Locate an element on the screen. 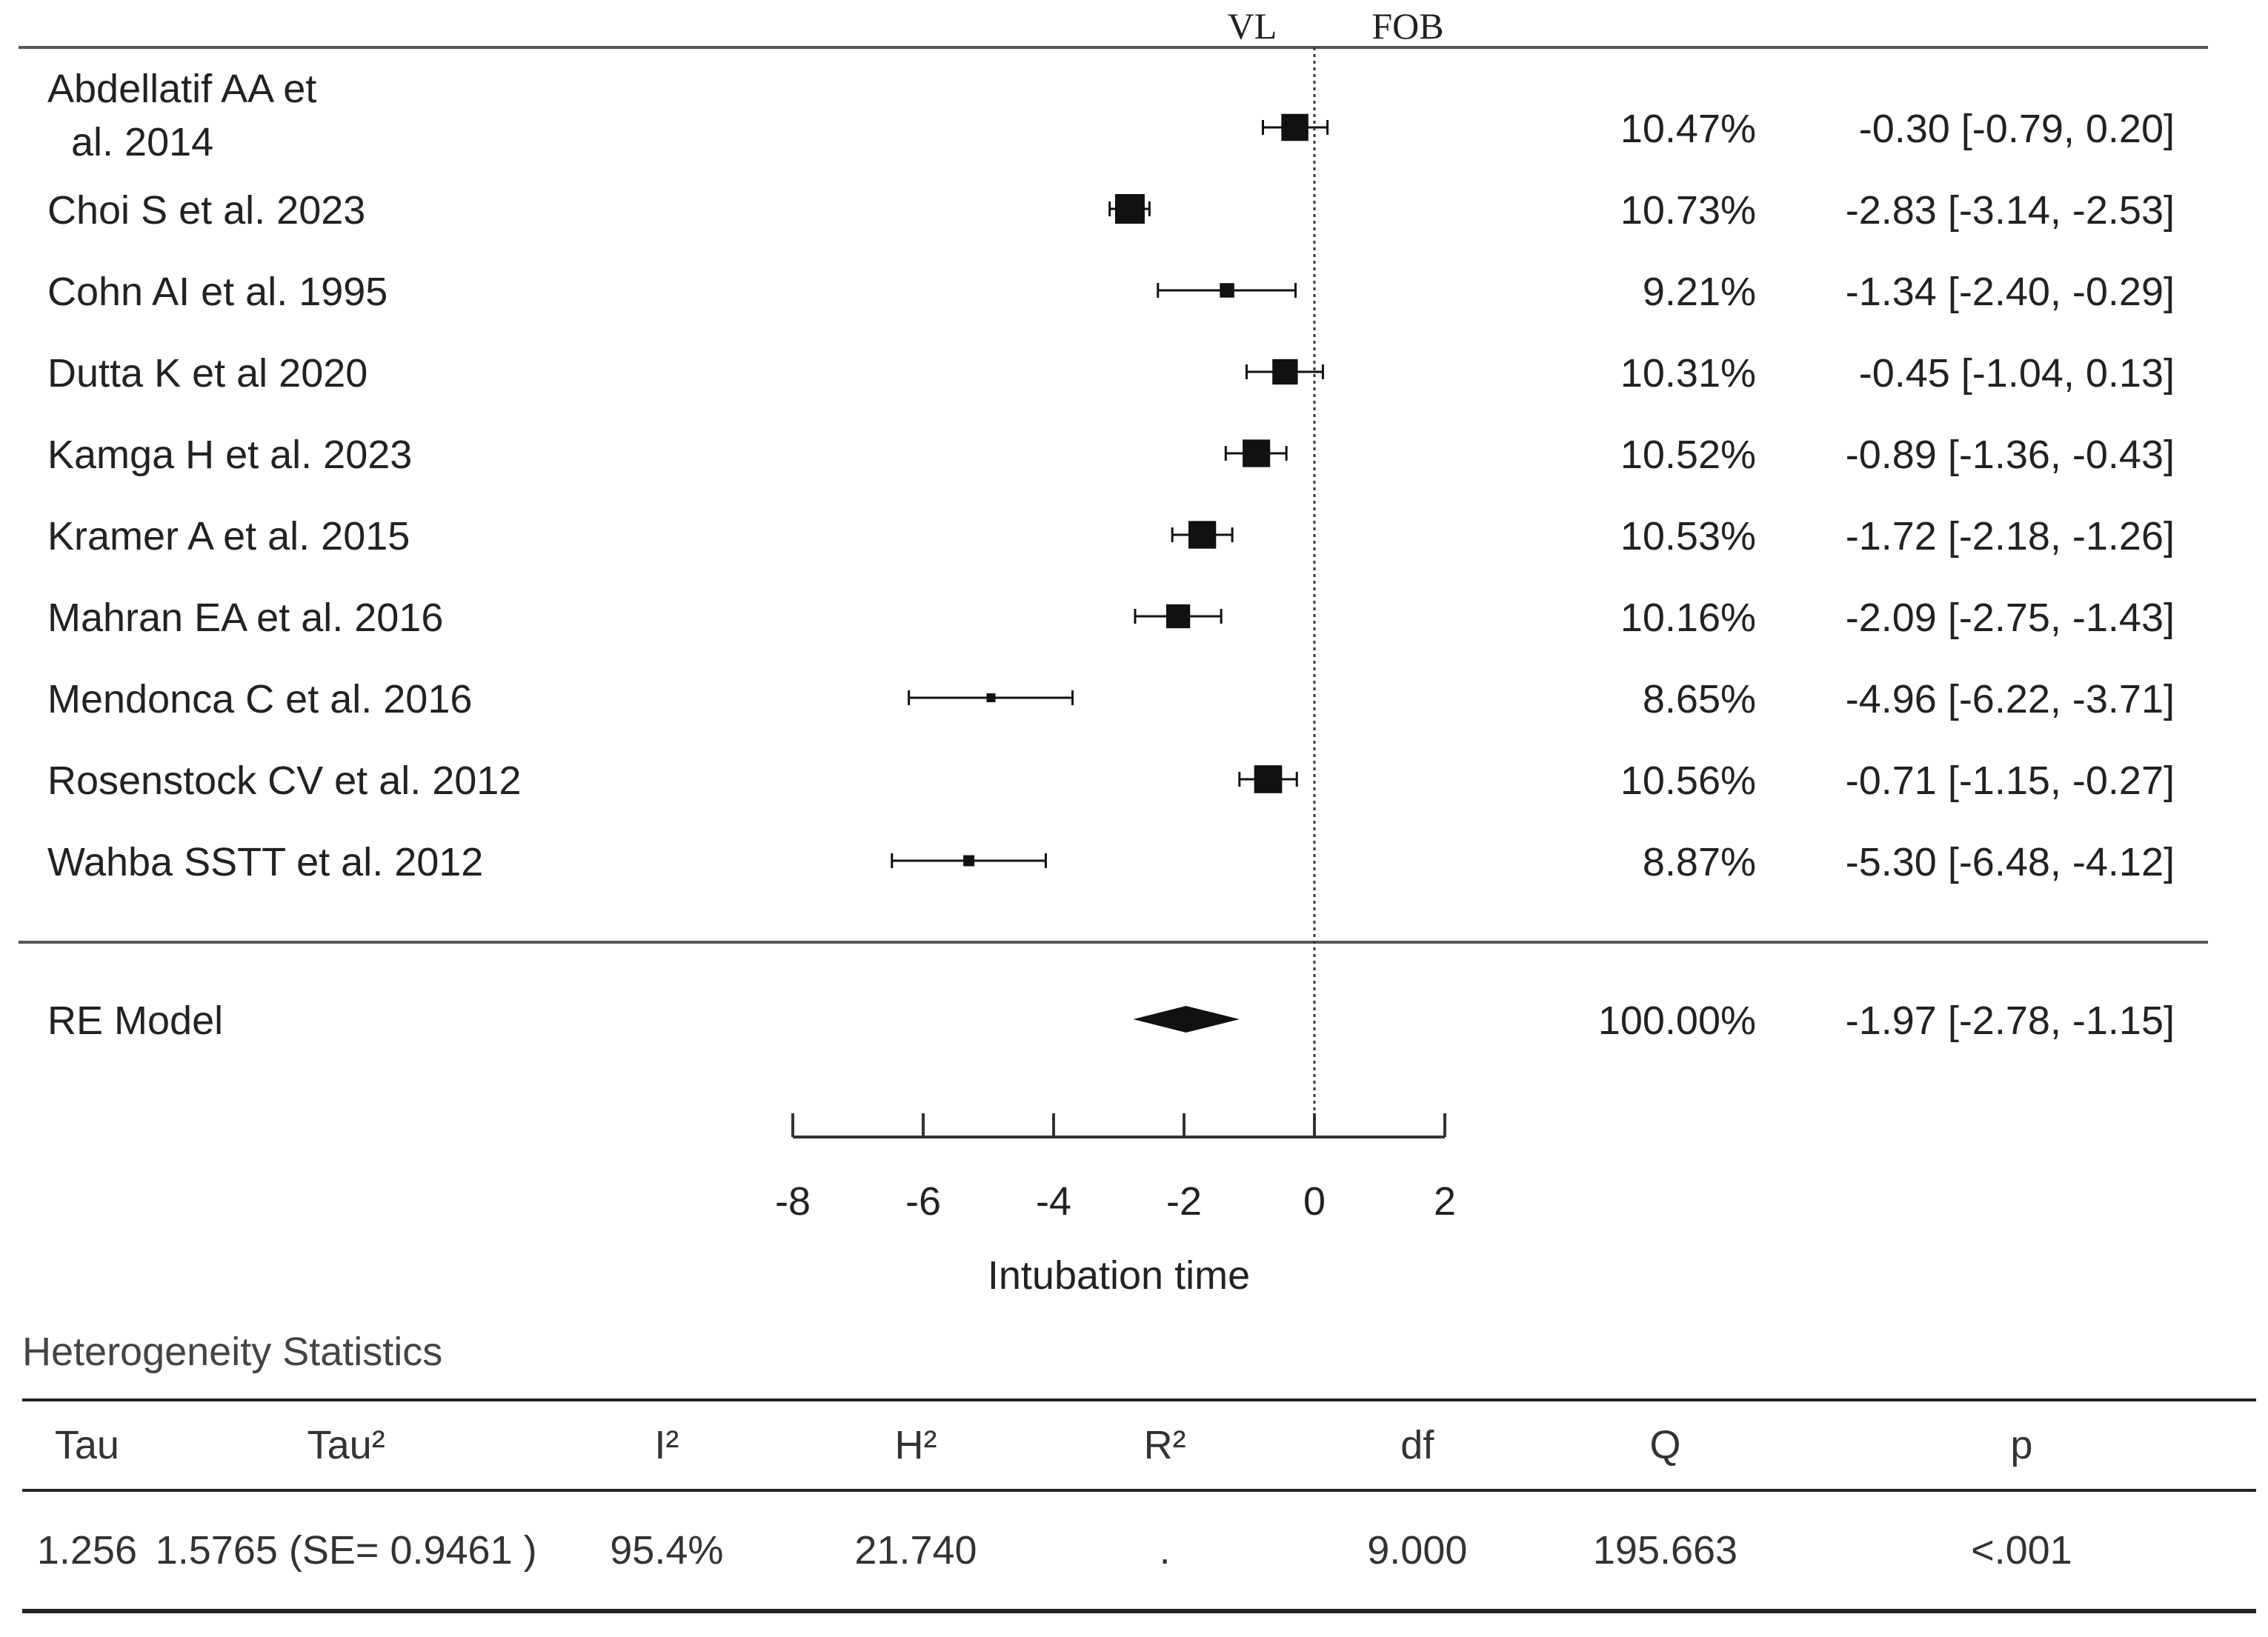 The width and height of the screenshot is (2268, 1637). heterogeneity-value-cell: 1.256 is located at coordinates (87, 1551).